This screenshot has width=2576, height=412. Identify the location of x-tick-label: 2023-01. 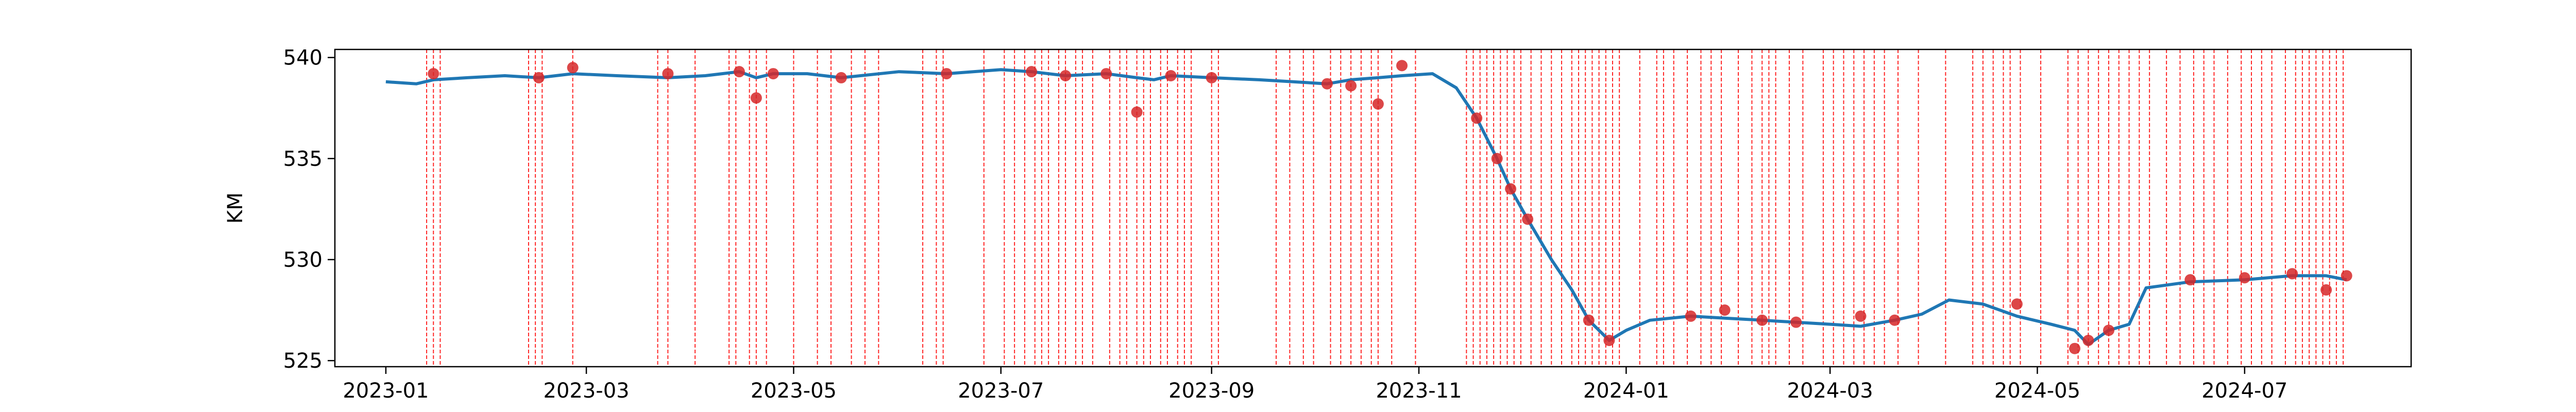
(386, 391).